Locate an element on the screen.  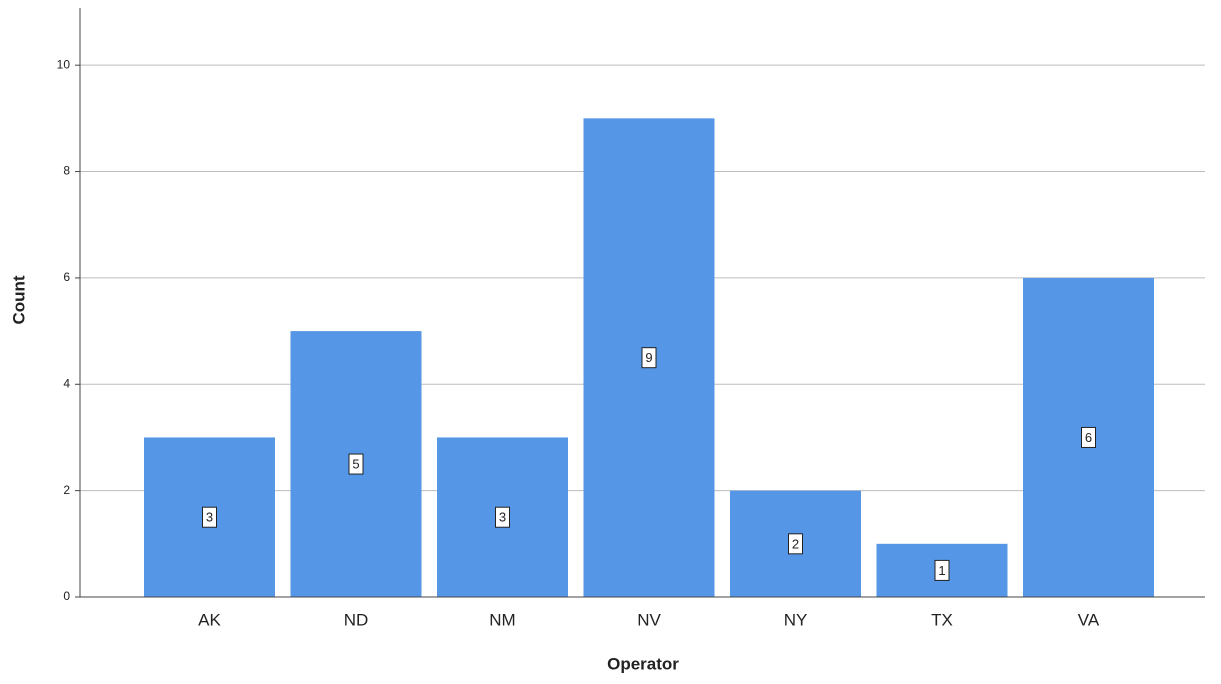
data-label-text: 9 is located at coordinates (648, 357).